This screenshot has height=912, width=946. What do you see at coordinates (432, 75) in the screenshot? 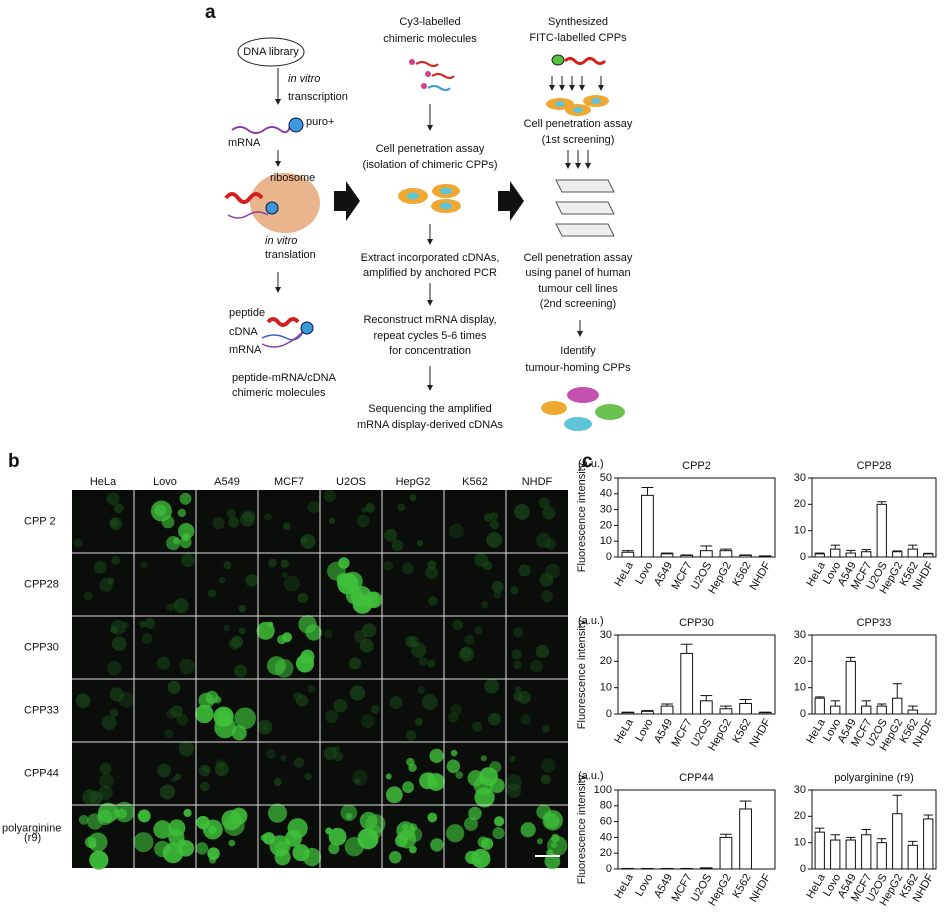
I see `chimeric-icons` at bounding box center [432, 75].